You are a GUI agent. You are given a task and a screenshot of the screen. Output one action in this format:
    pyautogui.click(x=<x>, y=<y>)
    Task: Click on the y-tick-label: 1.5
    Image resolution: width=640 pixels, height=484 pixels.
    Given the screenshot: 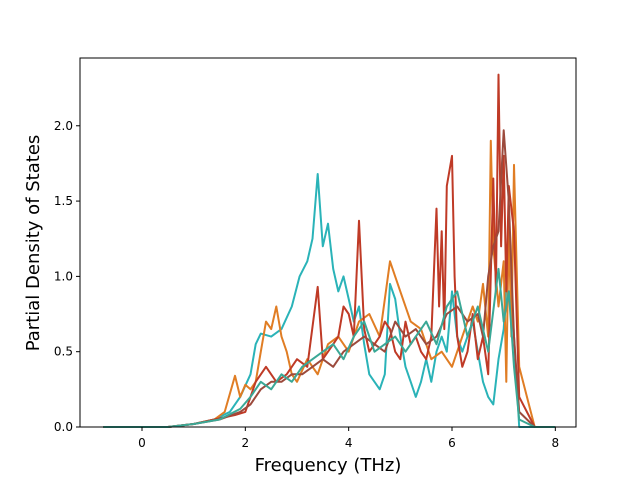 What is the action you would take?
    pyautogui.click(x=63, y=201)
    